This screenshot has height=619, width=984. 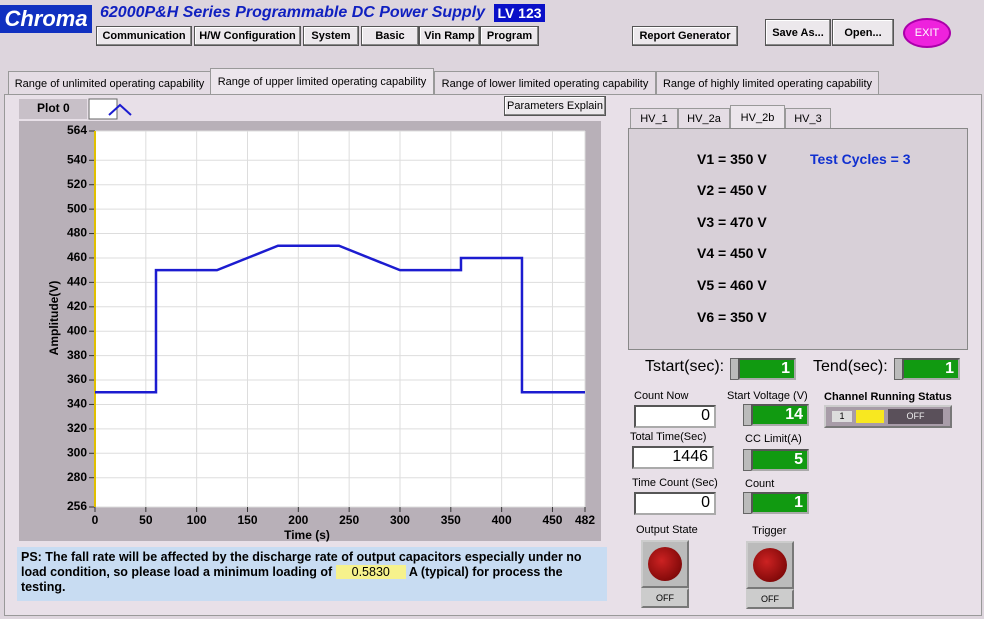 What do you see at coordinates (808, 118) in the screenshot?
I see `hv-tab: HV_3` at bounding box center [808, 118].